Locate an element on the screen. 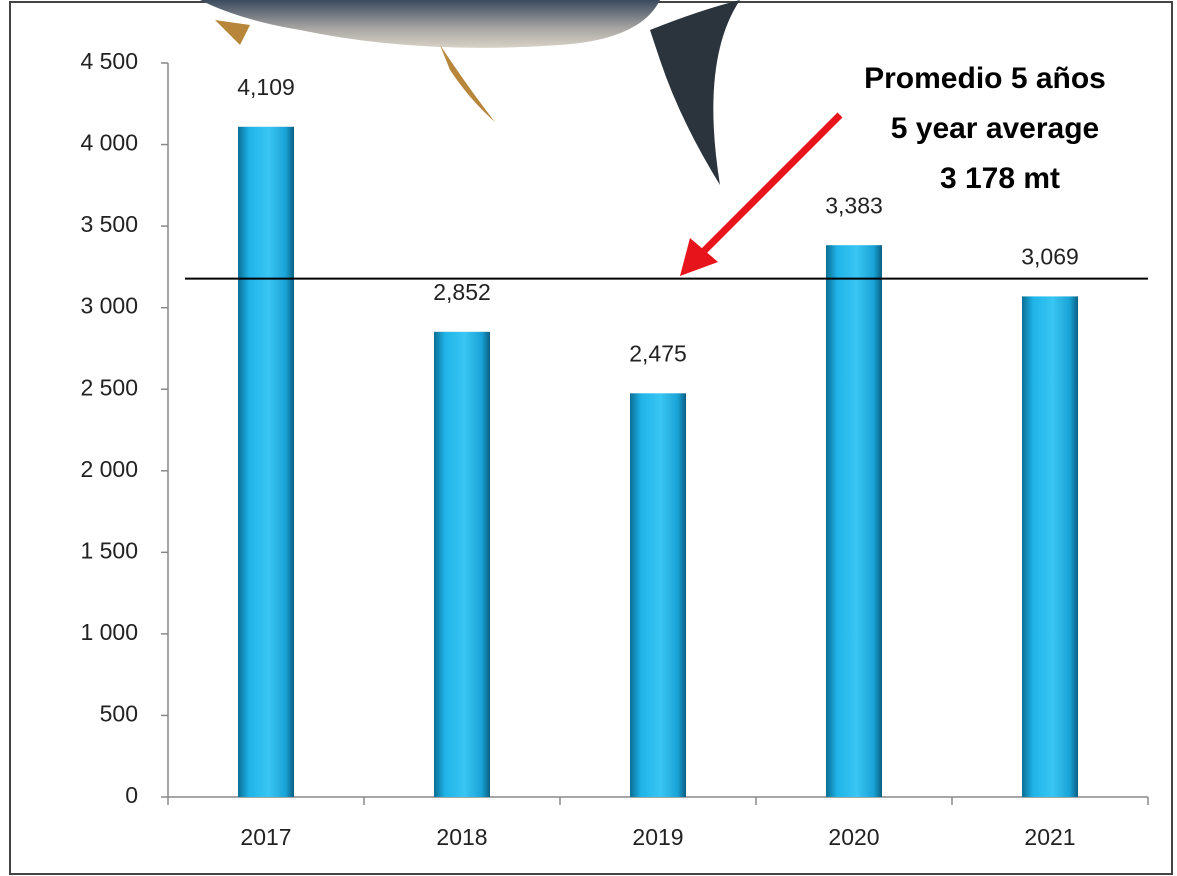 The height and width of the screenshot is (876, 1177). value-label: 2,852 is located at coordinates (462, 292).